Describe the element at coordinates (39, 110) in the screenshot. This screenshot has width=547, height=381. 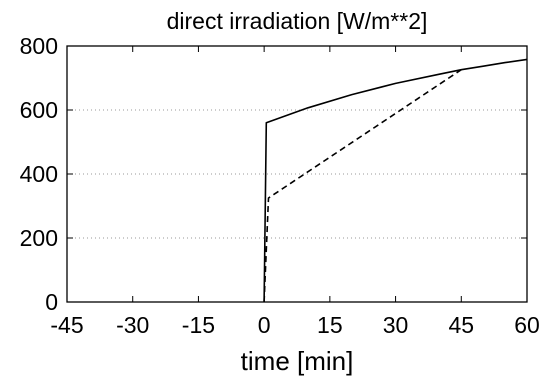
I see `y-tick-label: 600` at that location.